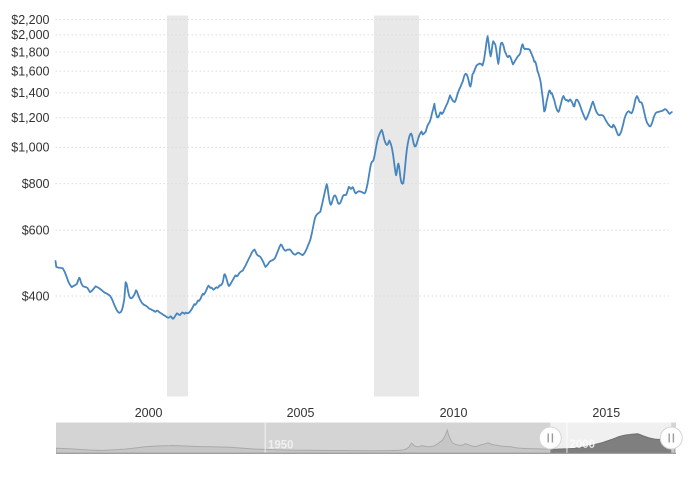 The image size is (689, 483). Describe the element at coordinates (30, 71) in the screenshot. I see `svg-text: $1,600` at that location.